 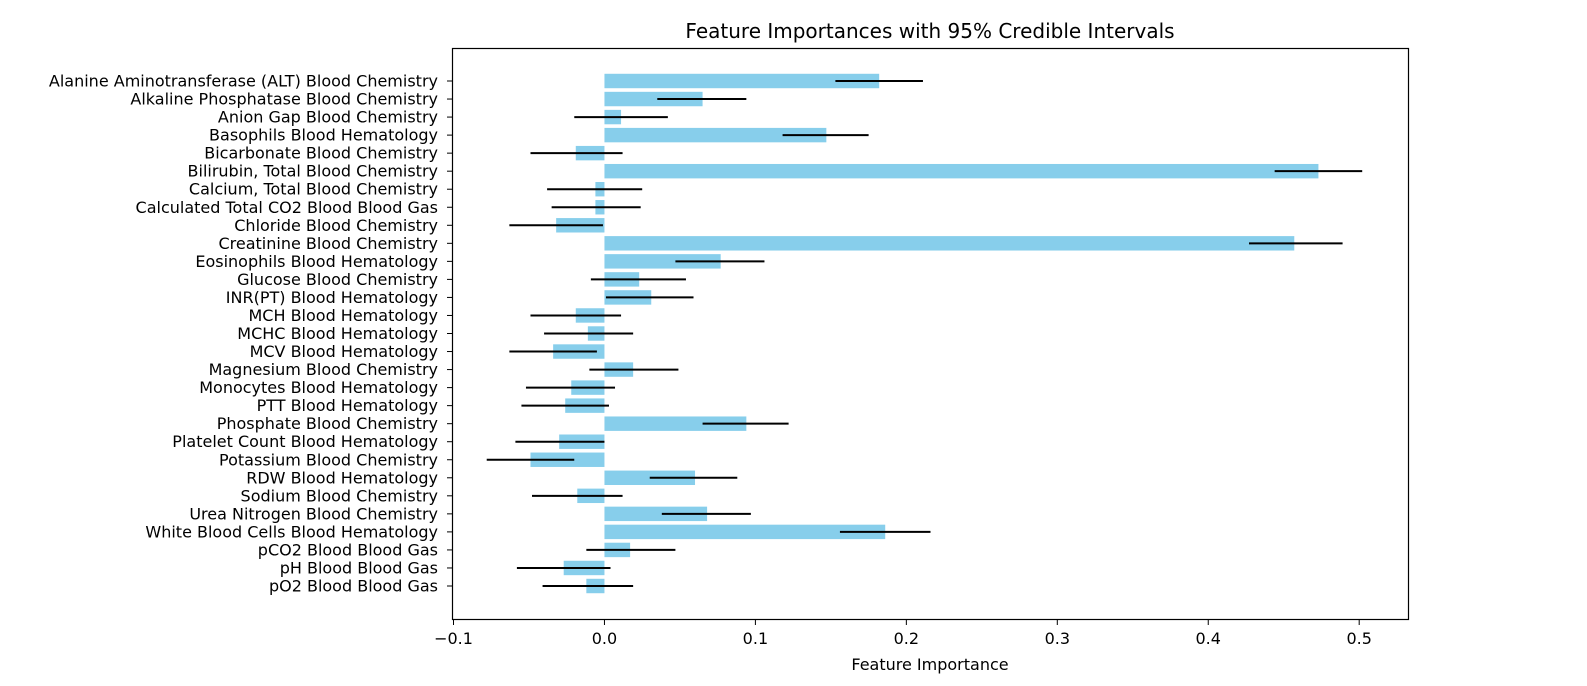 I want to click on y-tick-label: Eosinophils Blood Hematology, so click(x=316, y=261).